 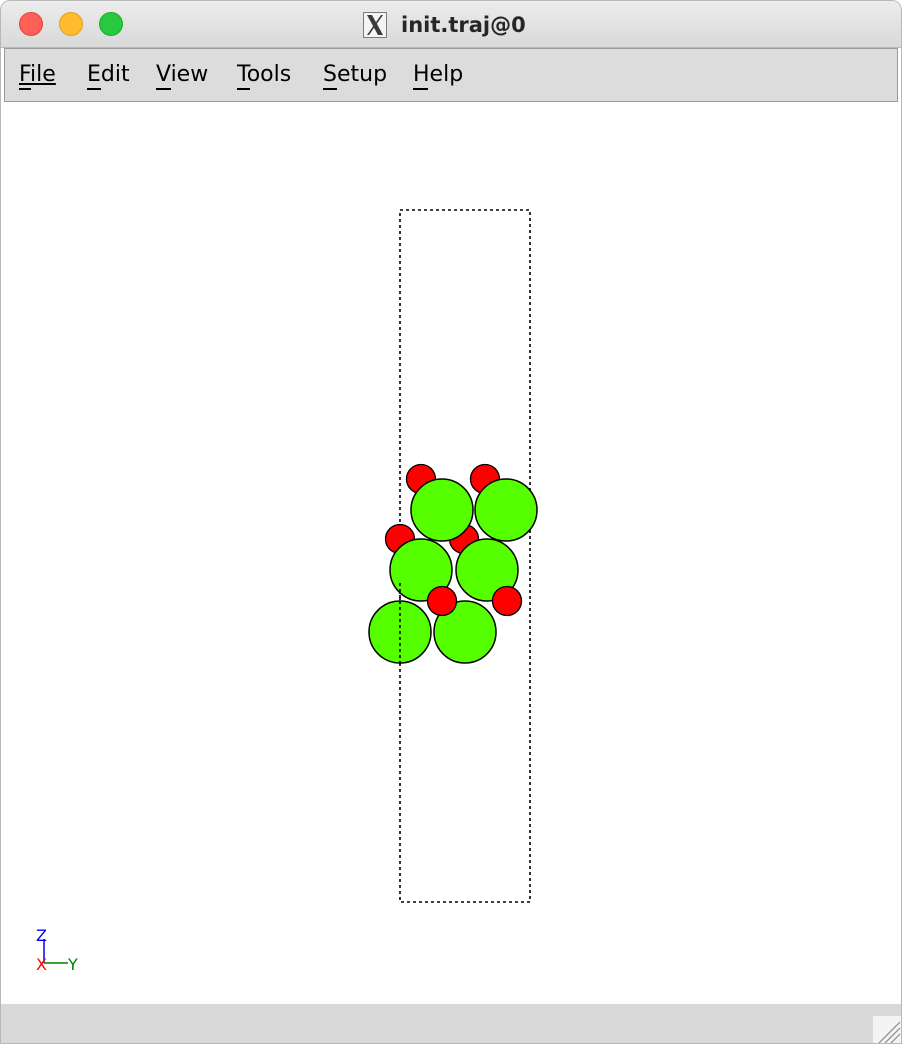 I want to click on menu-file-label: File, so click(x=37, y=74).